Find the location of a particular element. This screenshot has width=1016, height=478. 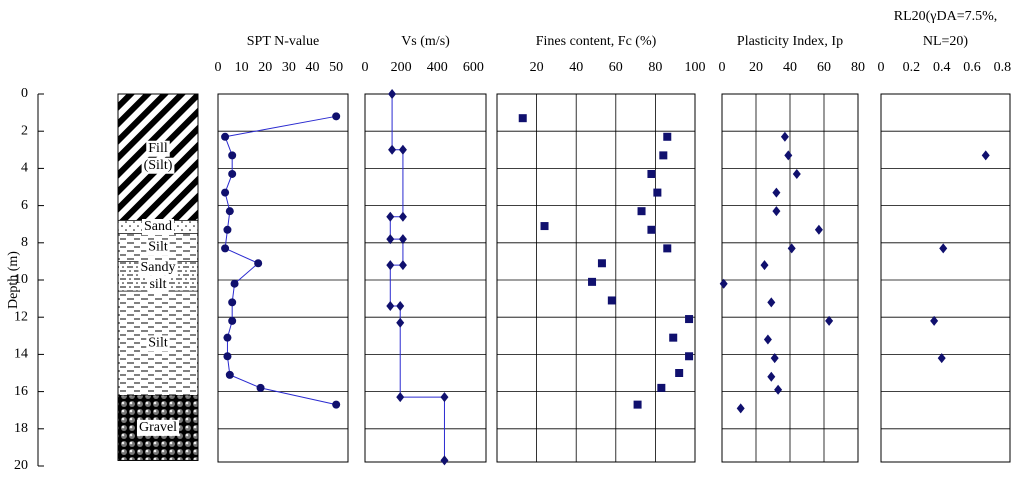

y-tick-label: 2 is located at coordinates (24, 130).